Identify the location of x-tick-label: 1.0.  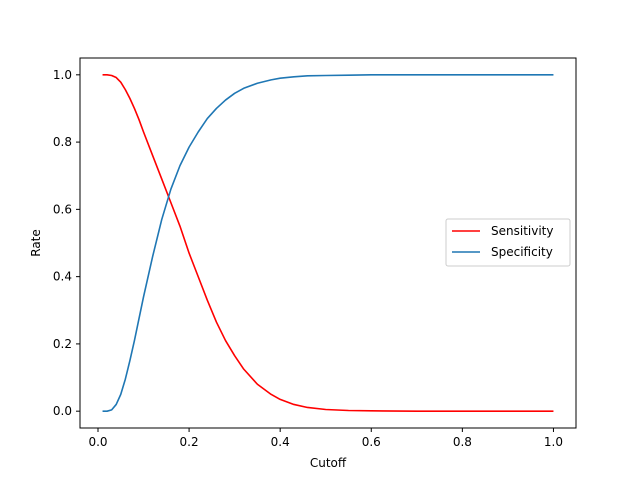
(553, 442).